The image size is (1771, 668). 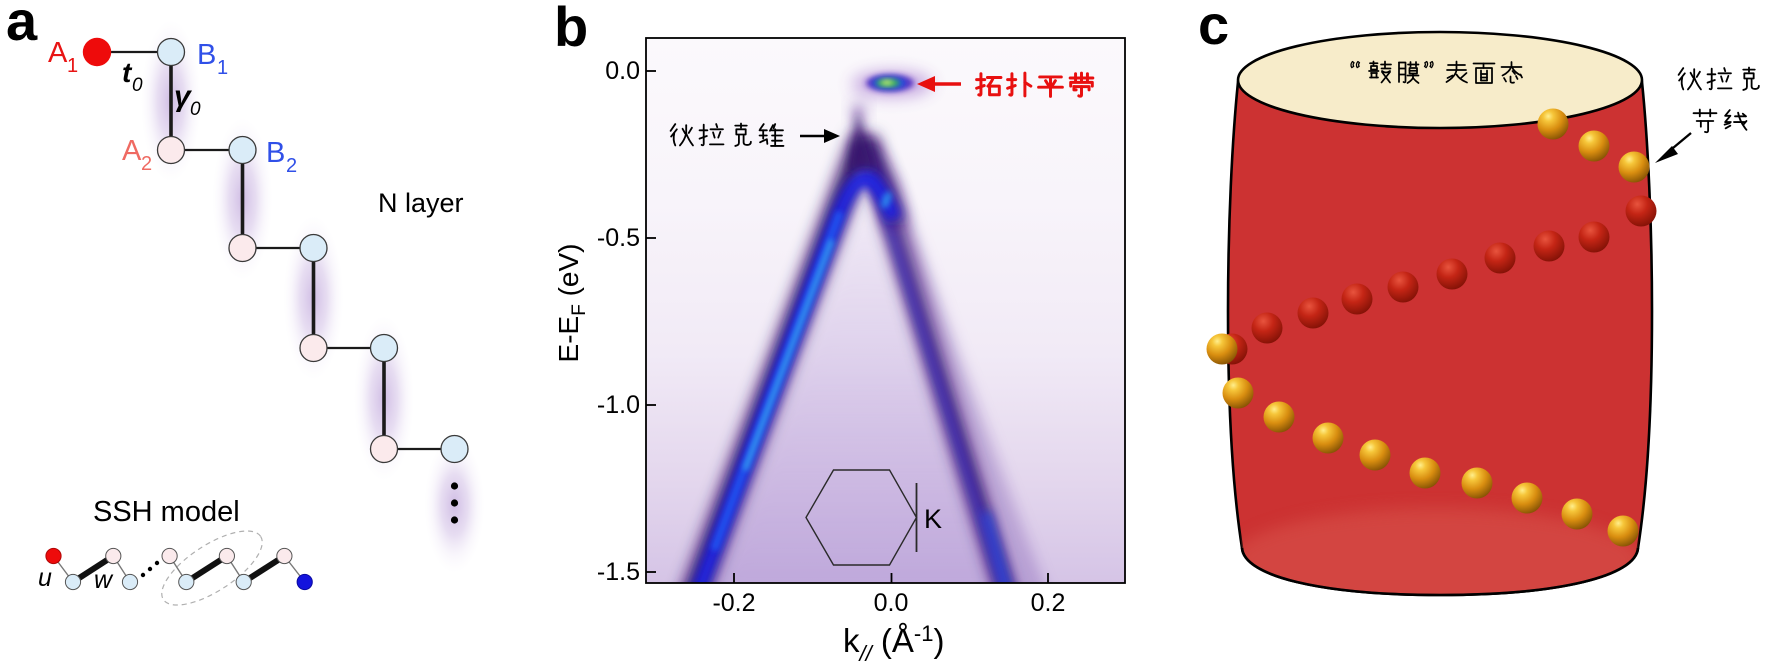 I want to click on svg-text: SSH model, so click(x=166, y=512).